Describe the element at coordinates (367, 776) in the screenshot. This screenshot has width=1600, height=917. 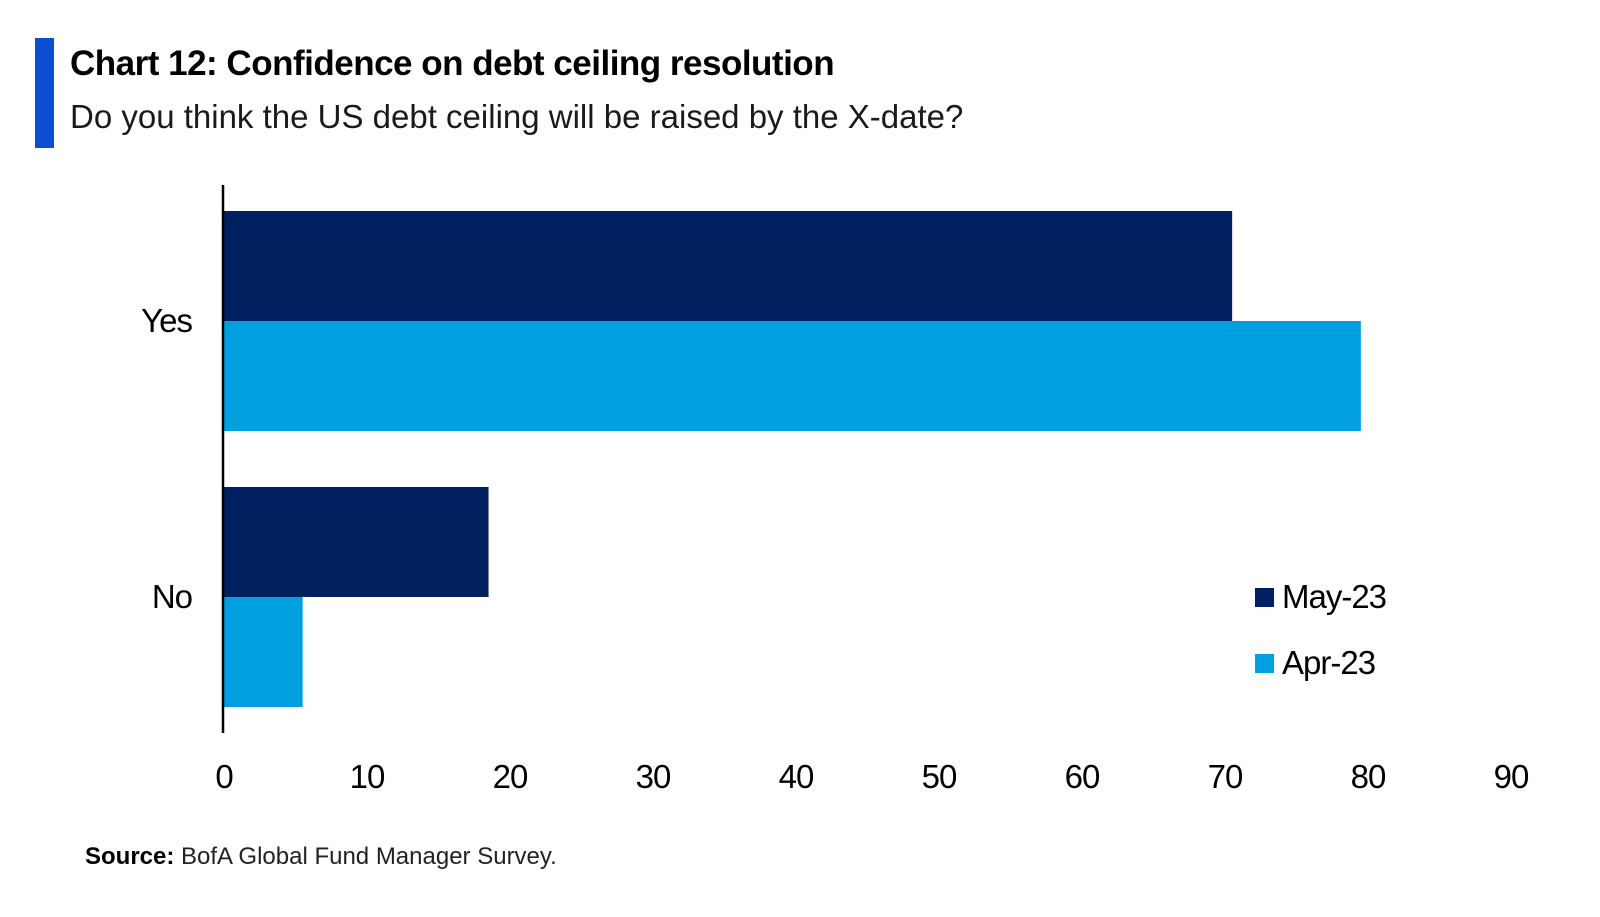
I see `x-tick-label-10: 10` at that location.